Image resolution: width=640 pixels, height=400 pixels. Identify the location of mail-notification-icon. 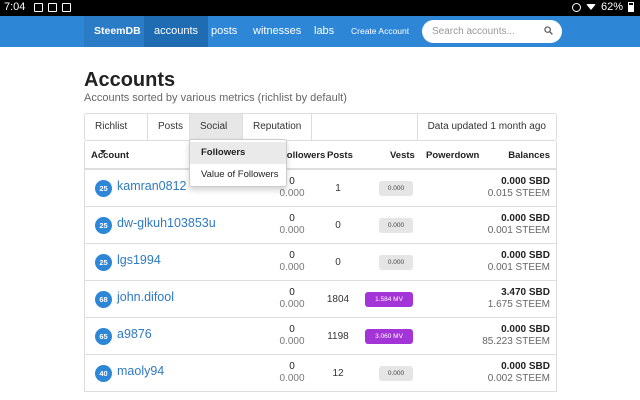
(52, 7).